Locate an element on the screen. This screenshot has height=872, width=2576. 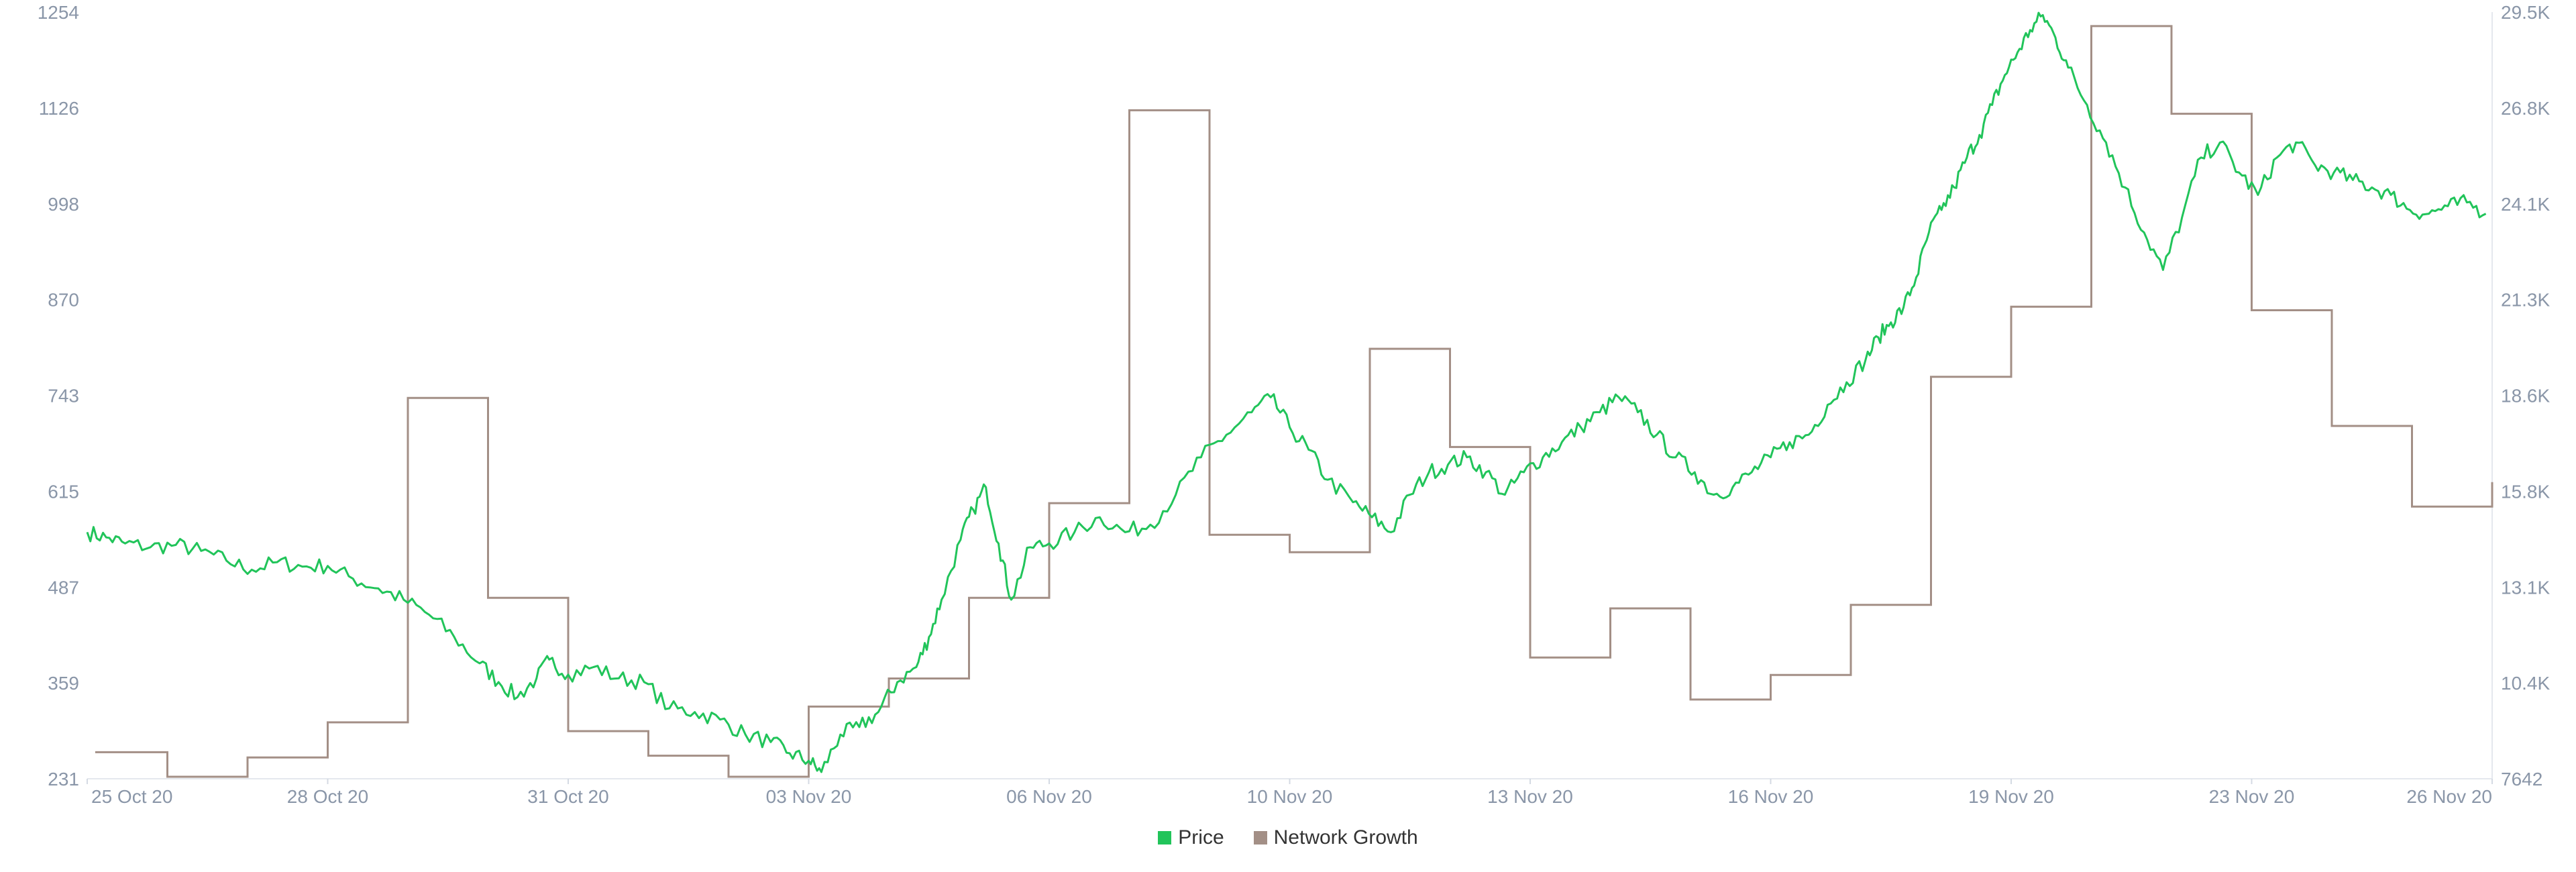
right-axis-tick-label: 21.3K is located at coordinates (2525, 301).